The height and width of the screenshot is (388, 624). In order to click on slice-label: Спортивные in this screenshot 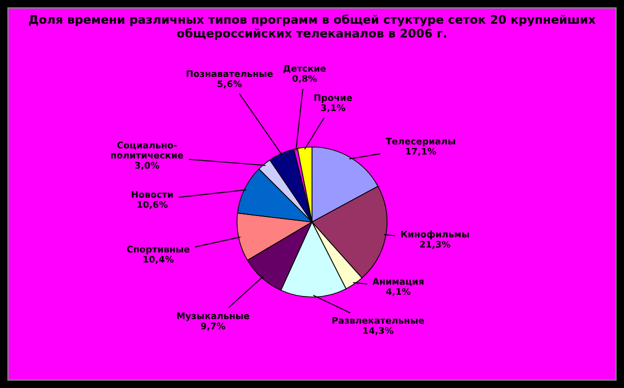, I will do `click(158, 250)`.